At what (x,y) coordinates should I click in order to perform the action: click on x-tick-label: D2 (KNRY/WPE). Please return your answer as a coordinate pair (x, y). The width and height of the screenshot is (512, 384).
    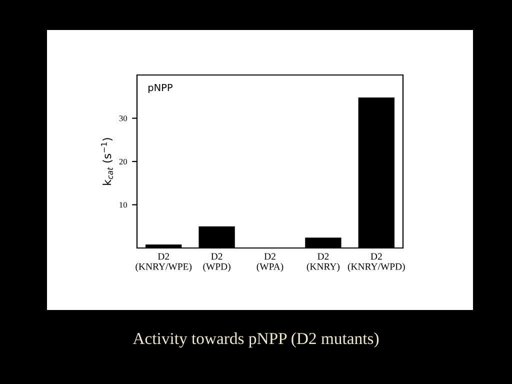
    Looking at the image, I should click on (164, 262).